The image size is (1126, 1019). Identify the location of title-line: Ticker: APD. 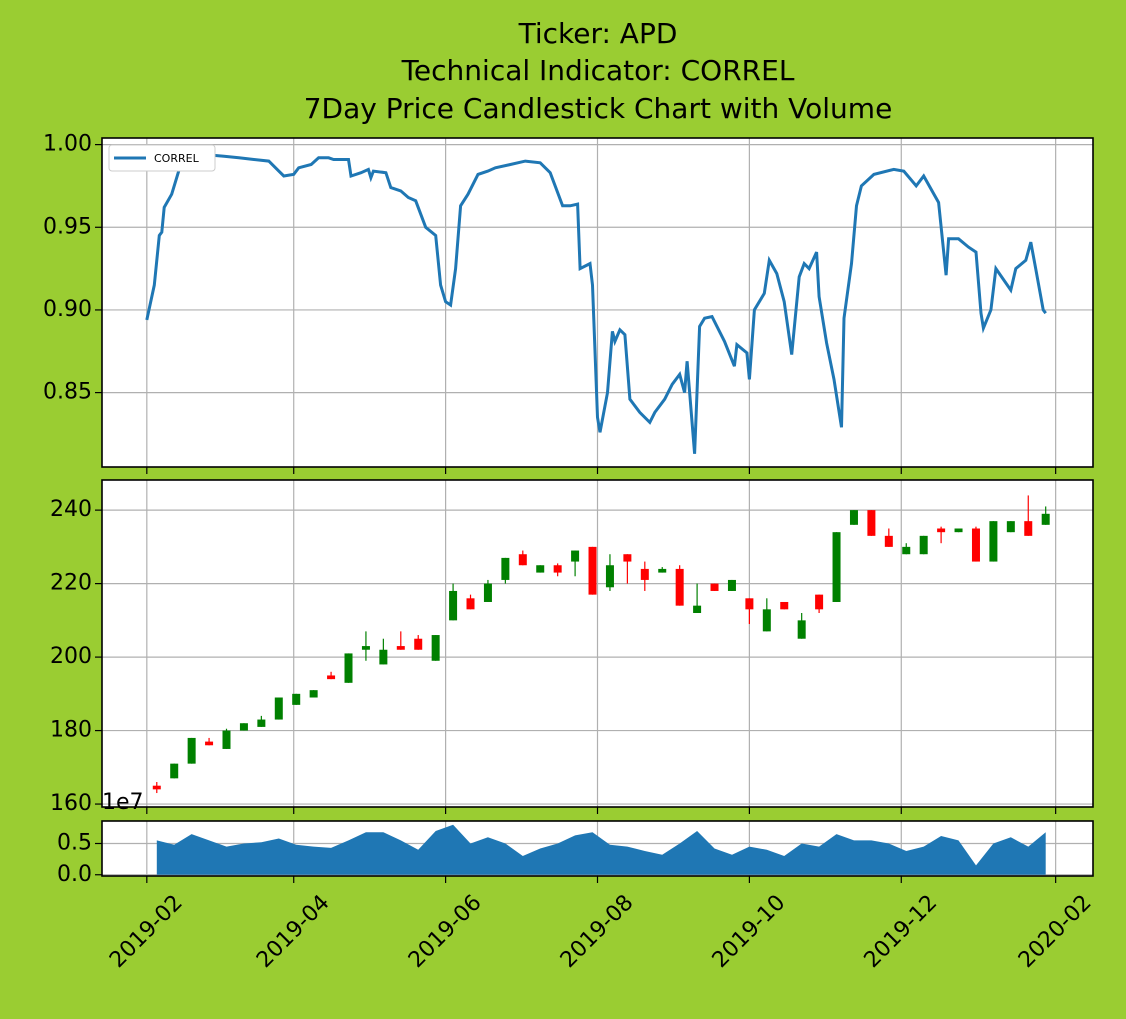
(598, 33).